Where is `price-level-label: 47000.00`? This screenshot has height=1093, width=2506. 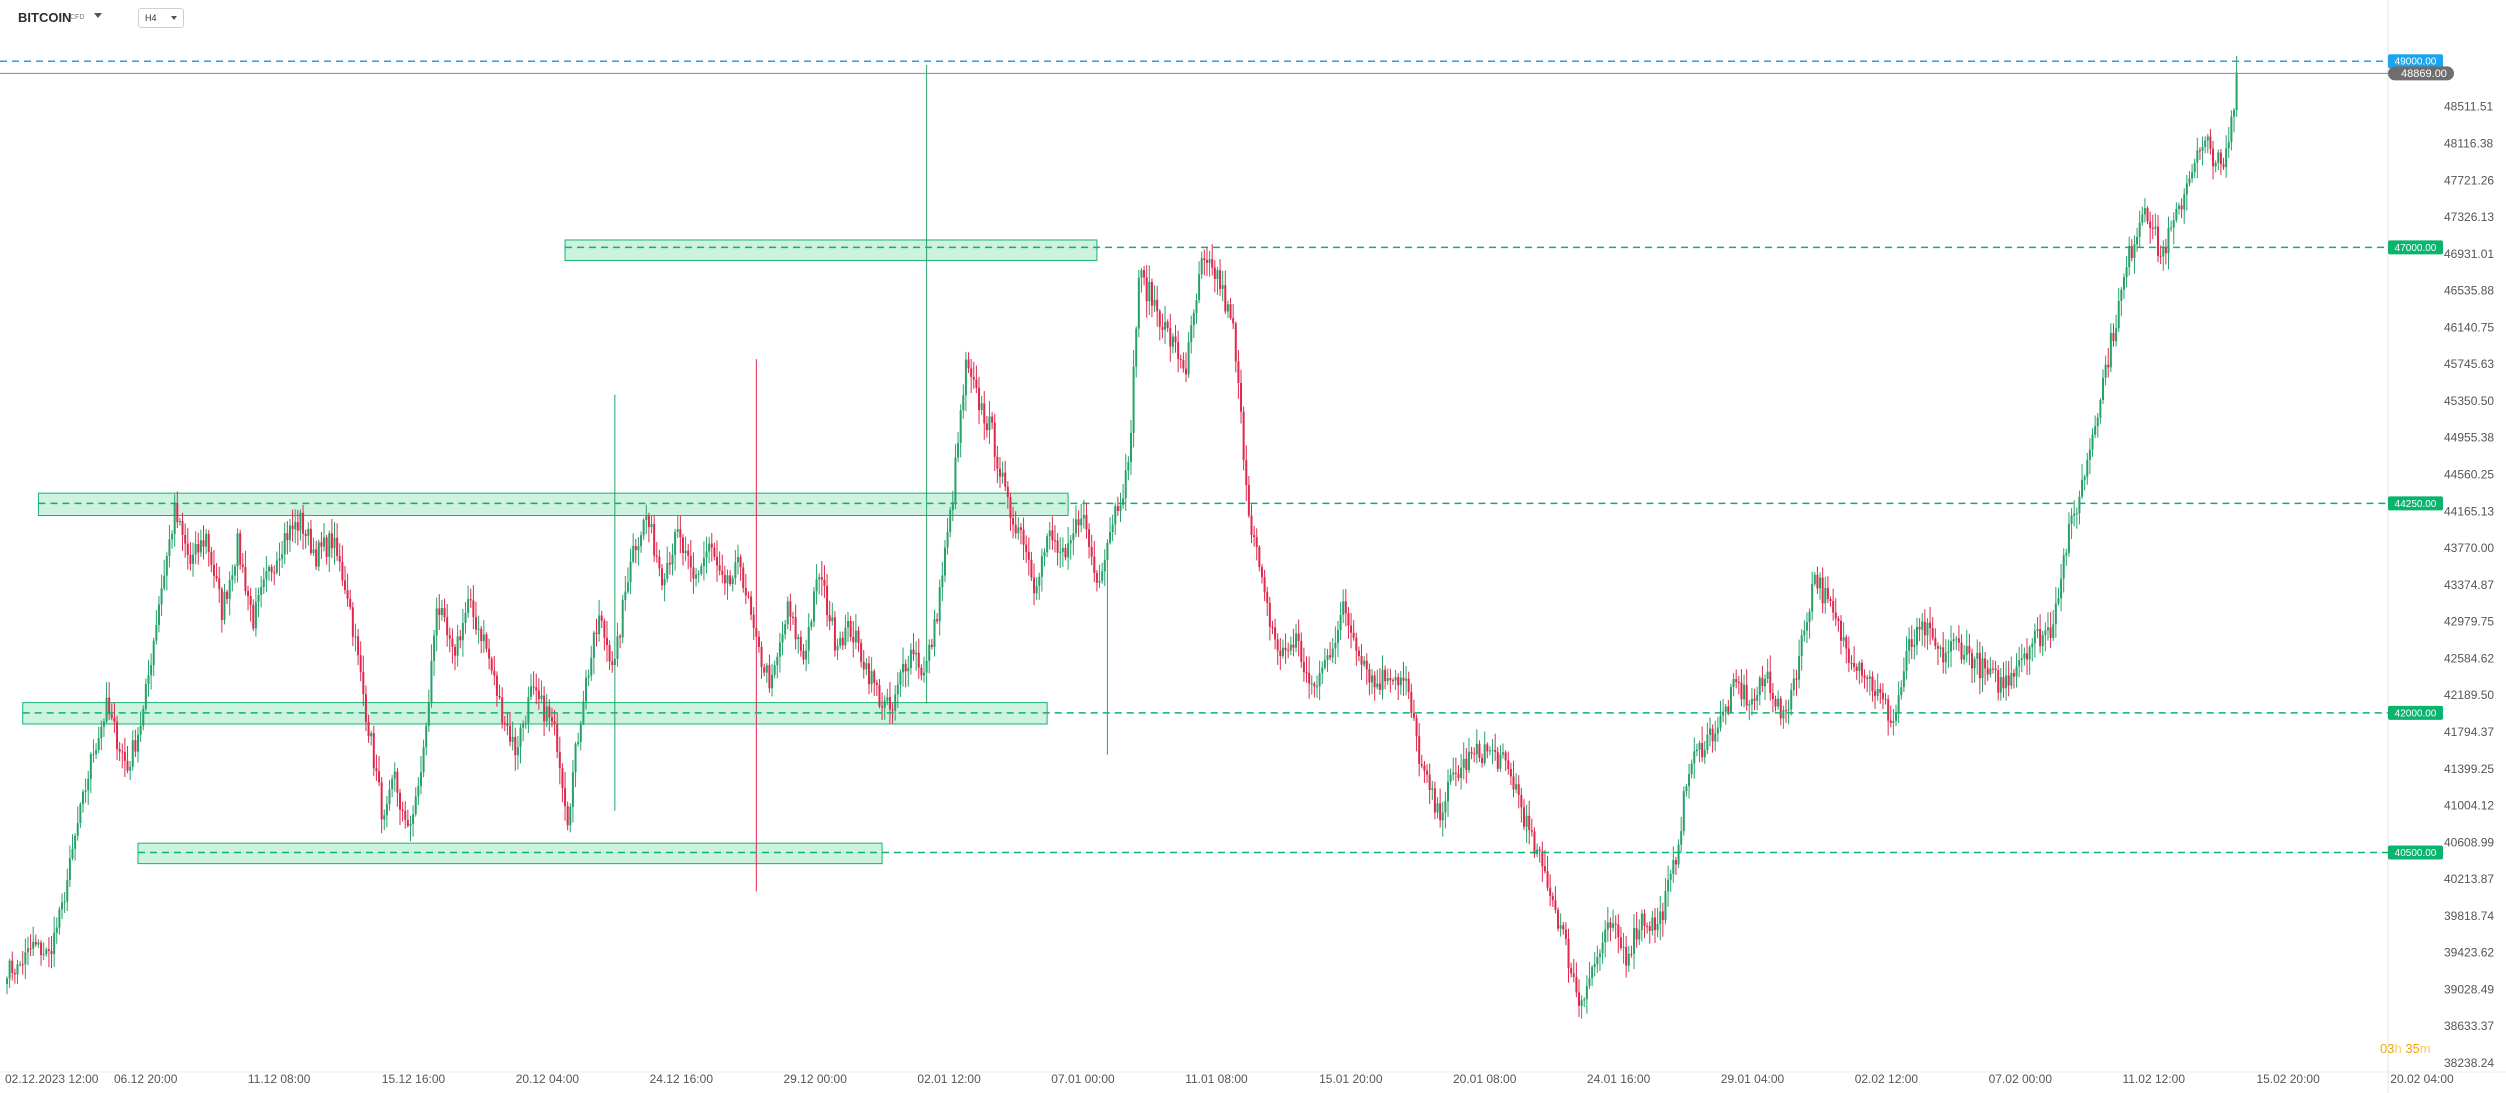
price-level-label: 47000.00 is located at coordinates (2416, 248).